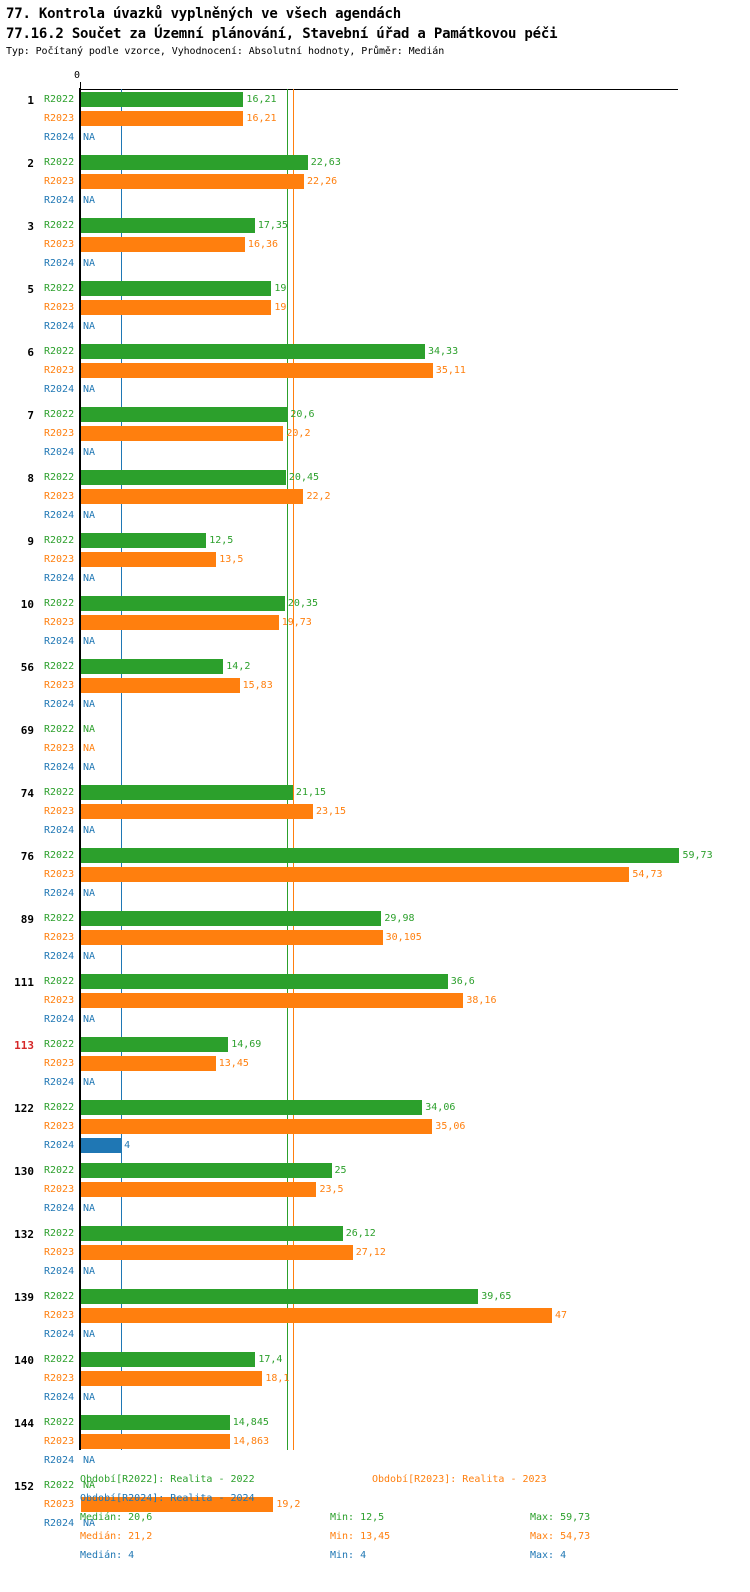 Image resolution: width=750 pixels, height=1592 pixels. I want to click on bar-value-label: 22,26, so click(322, 181).